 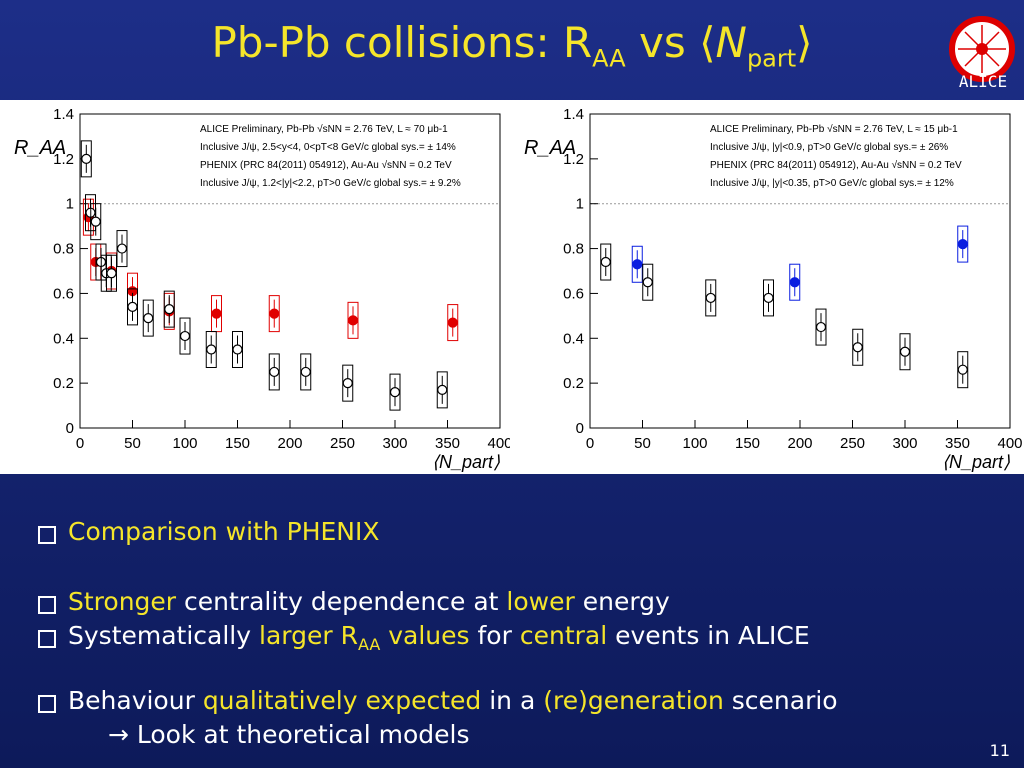 I want to click on bullet-item: Comparison with PHENIX, so click(x=438, y=532).